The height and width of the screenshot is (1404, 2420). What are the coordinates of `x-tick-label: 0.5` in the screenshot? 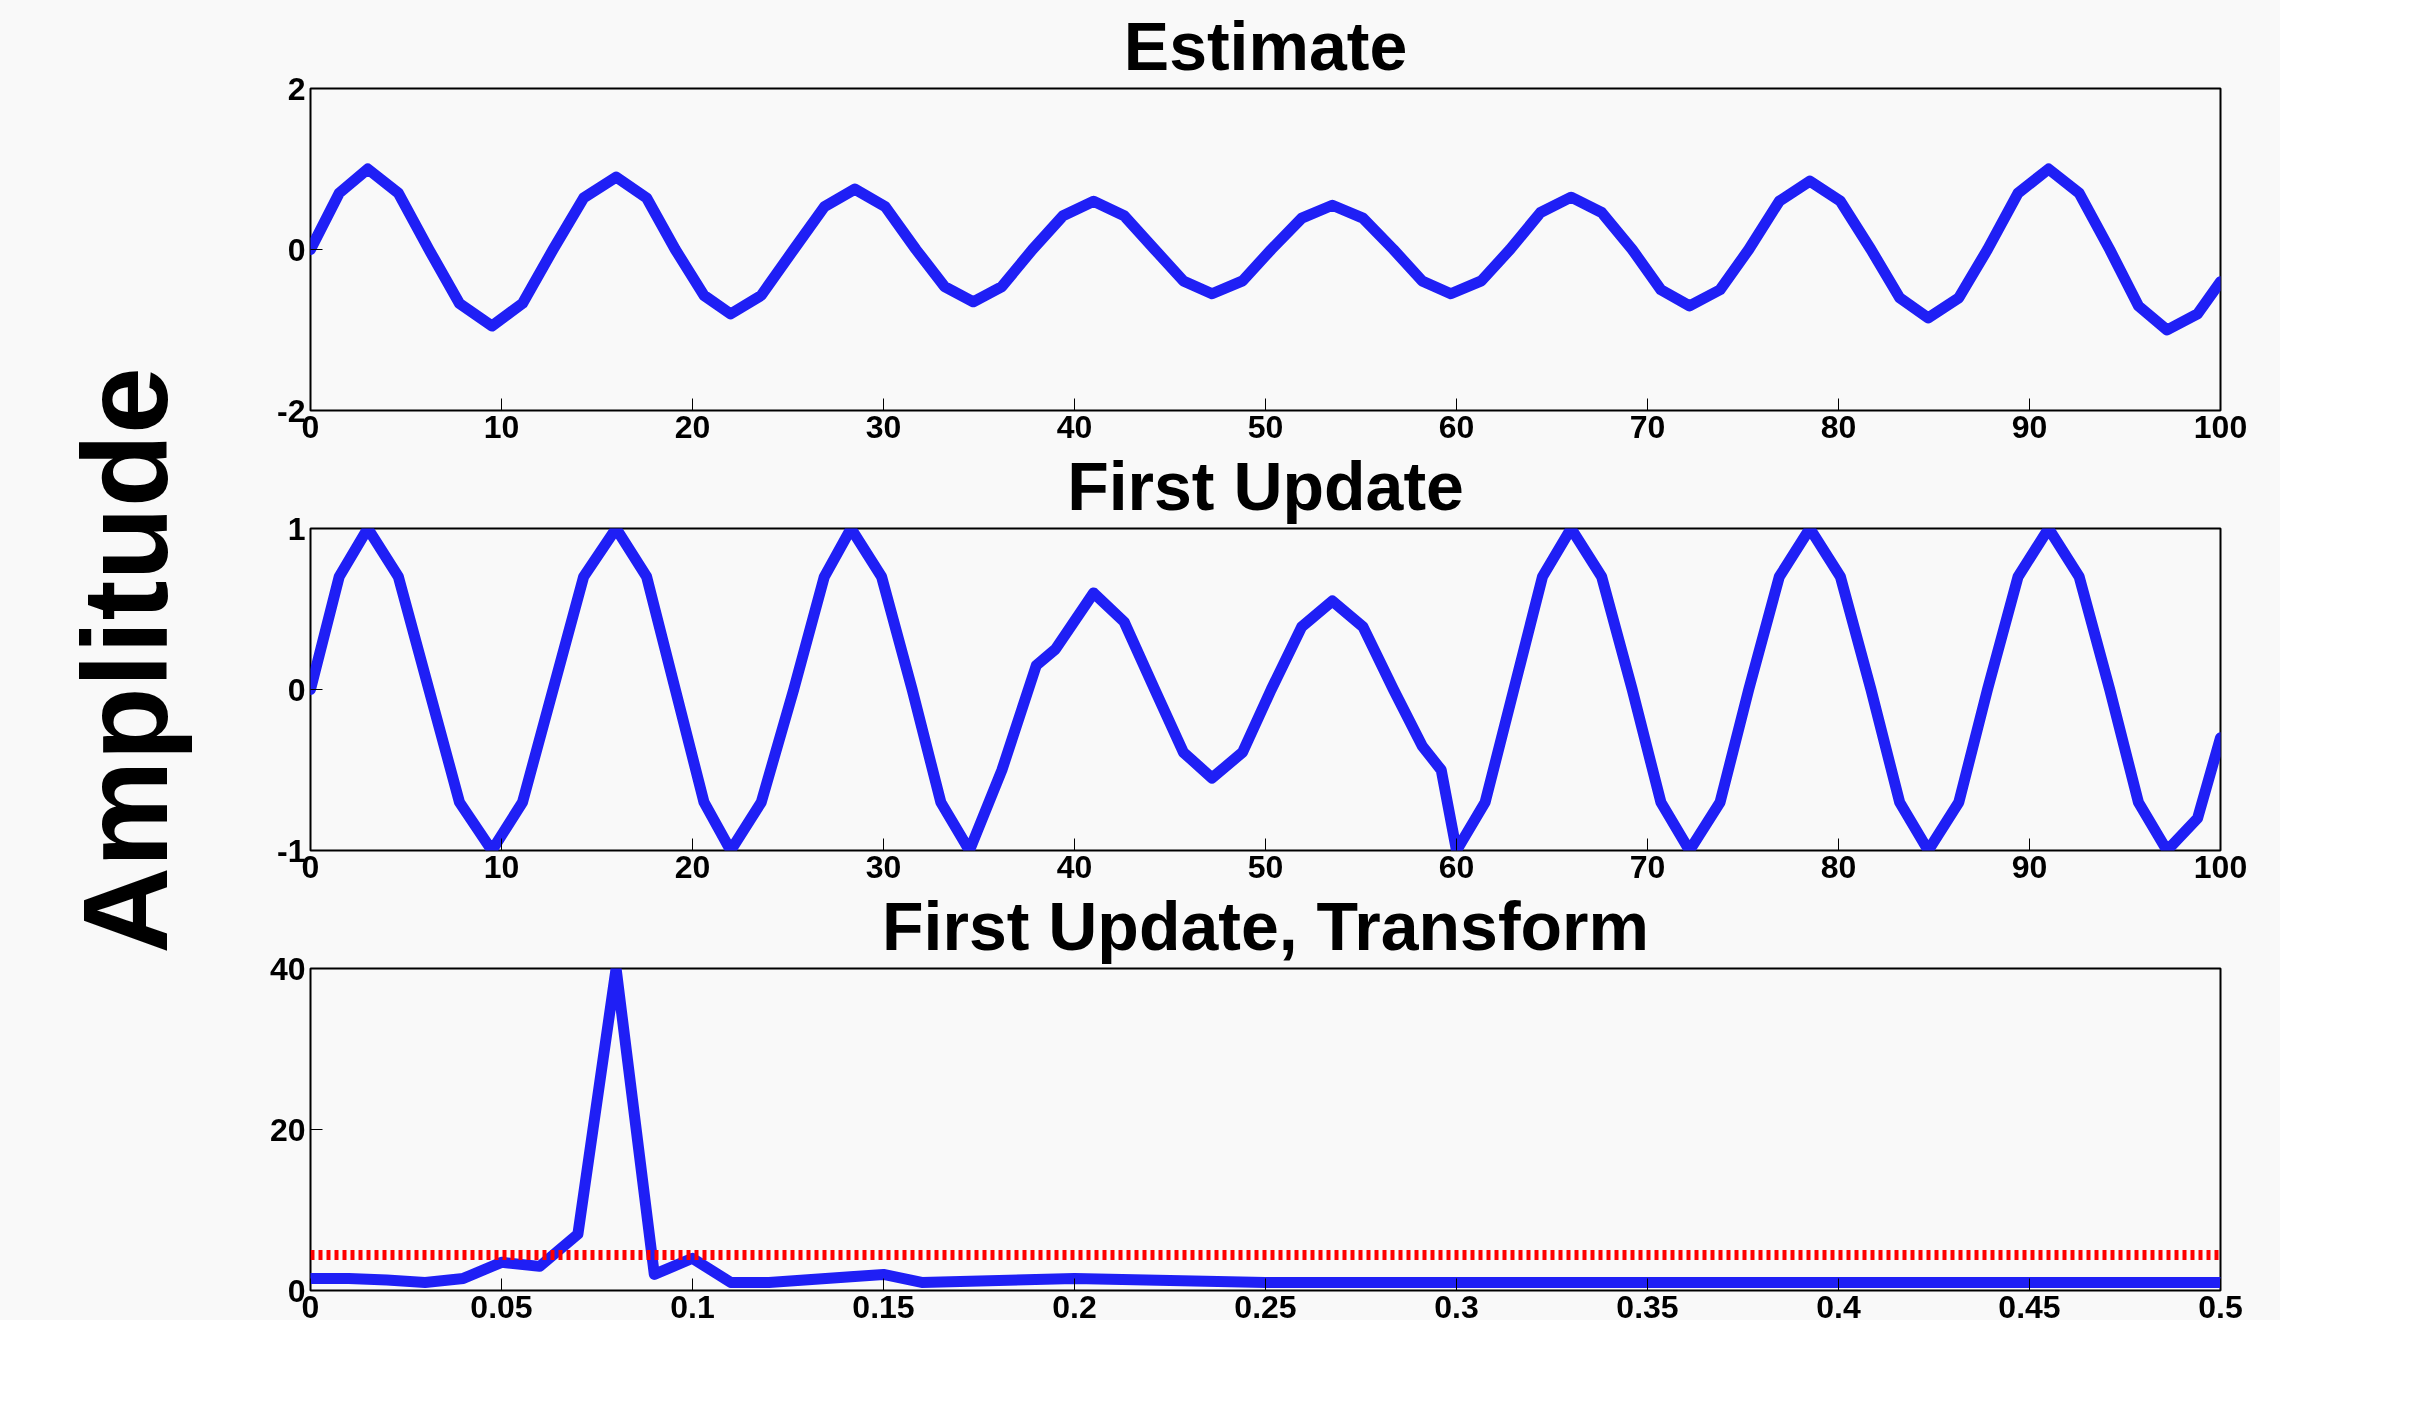 It's located at (2220, 1306).